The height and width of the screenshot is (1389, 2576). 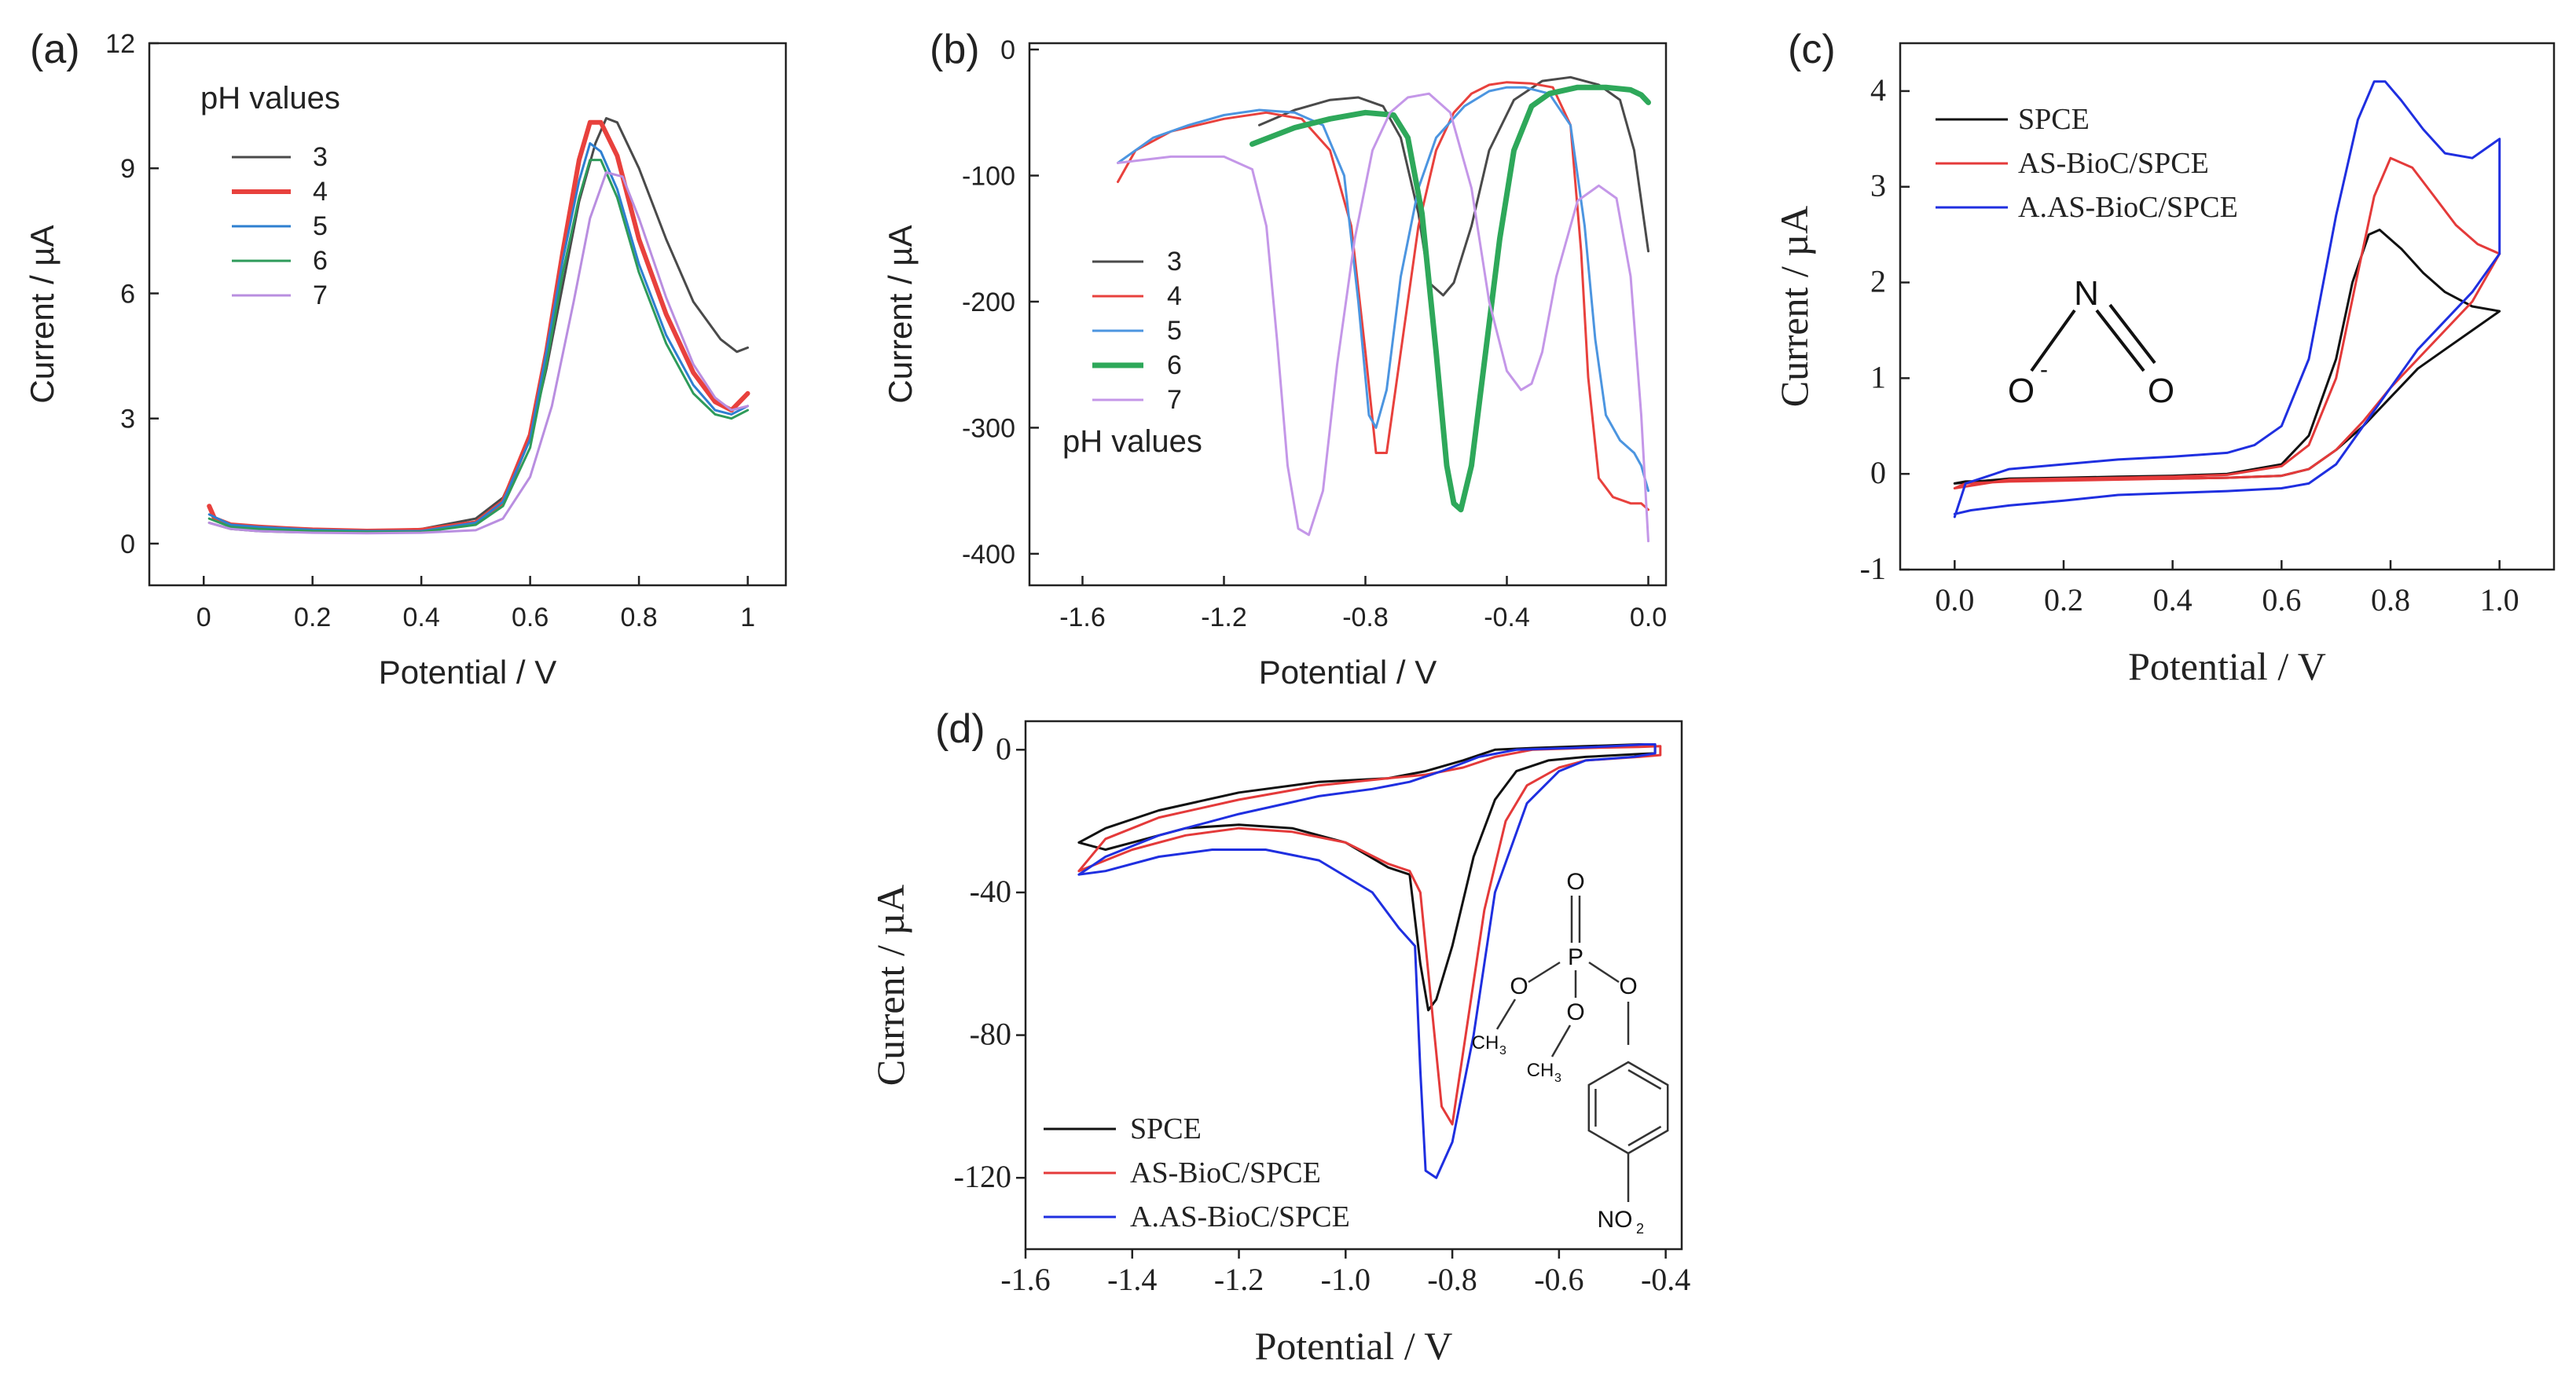 What do you see at coordinates (1628, 1108) in the screenshot?
I see `benzene-ring` at bounding box center [1628, 1108].